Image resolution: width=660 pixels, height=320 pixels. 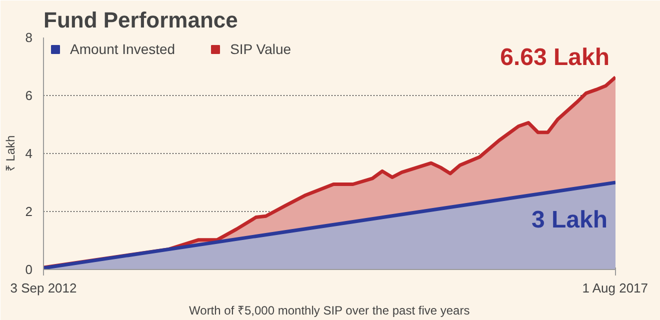 What do you see at coordinates (43, 288) in the screenshot?
I see `x-tick-label: 3 Sep 2012` at bounding box center [43, 288].